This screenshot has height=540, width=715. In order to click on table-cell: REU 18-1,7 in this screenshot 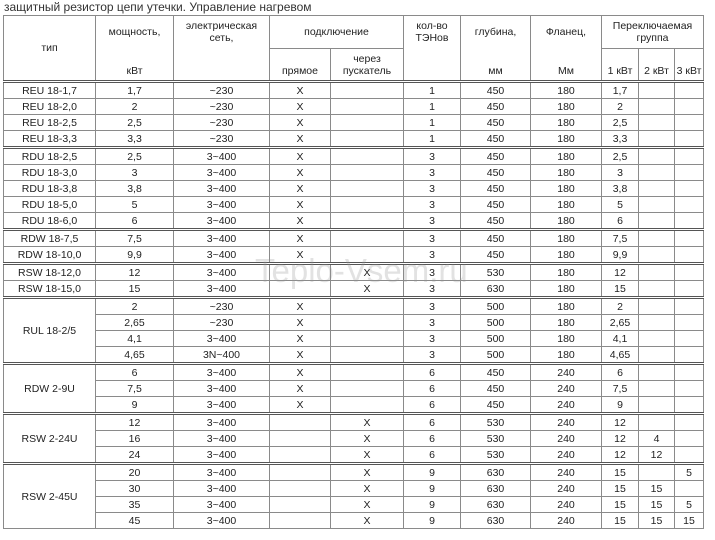, I will do `click(49, 90)`.